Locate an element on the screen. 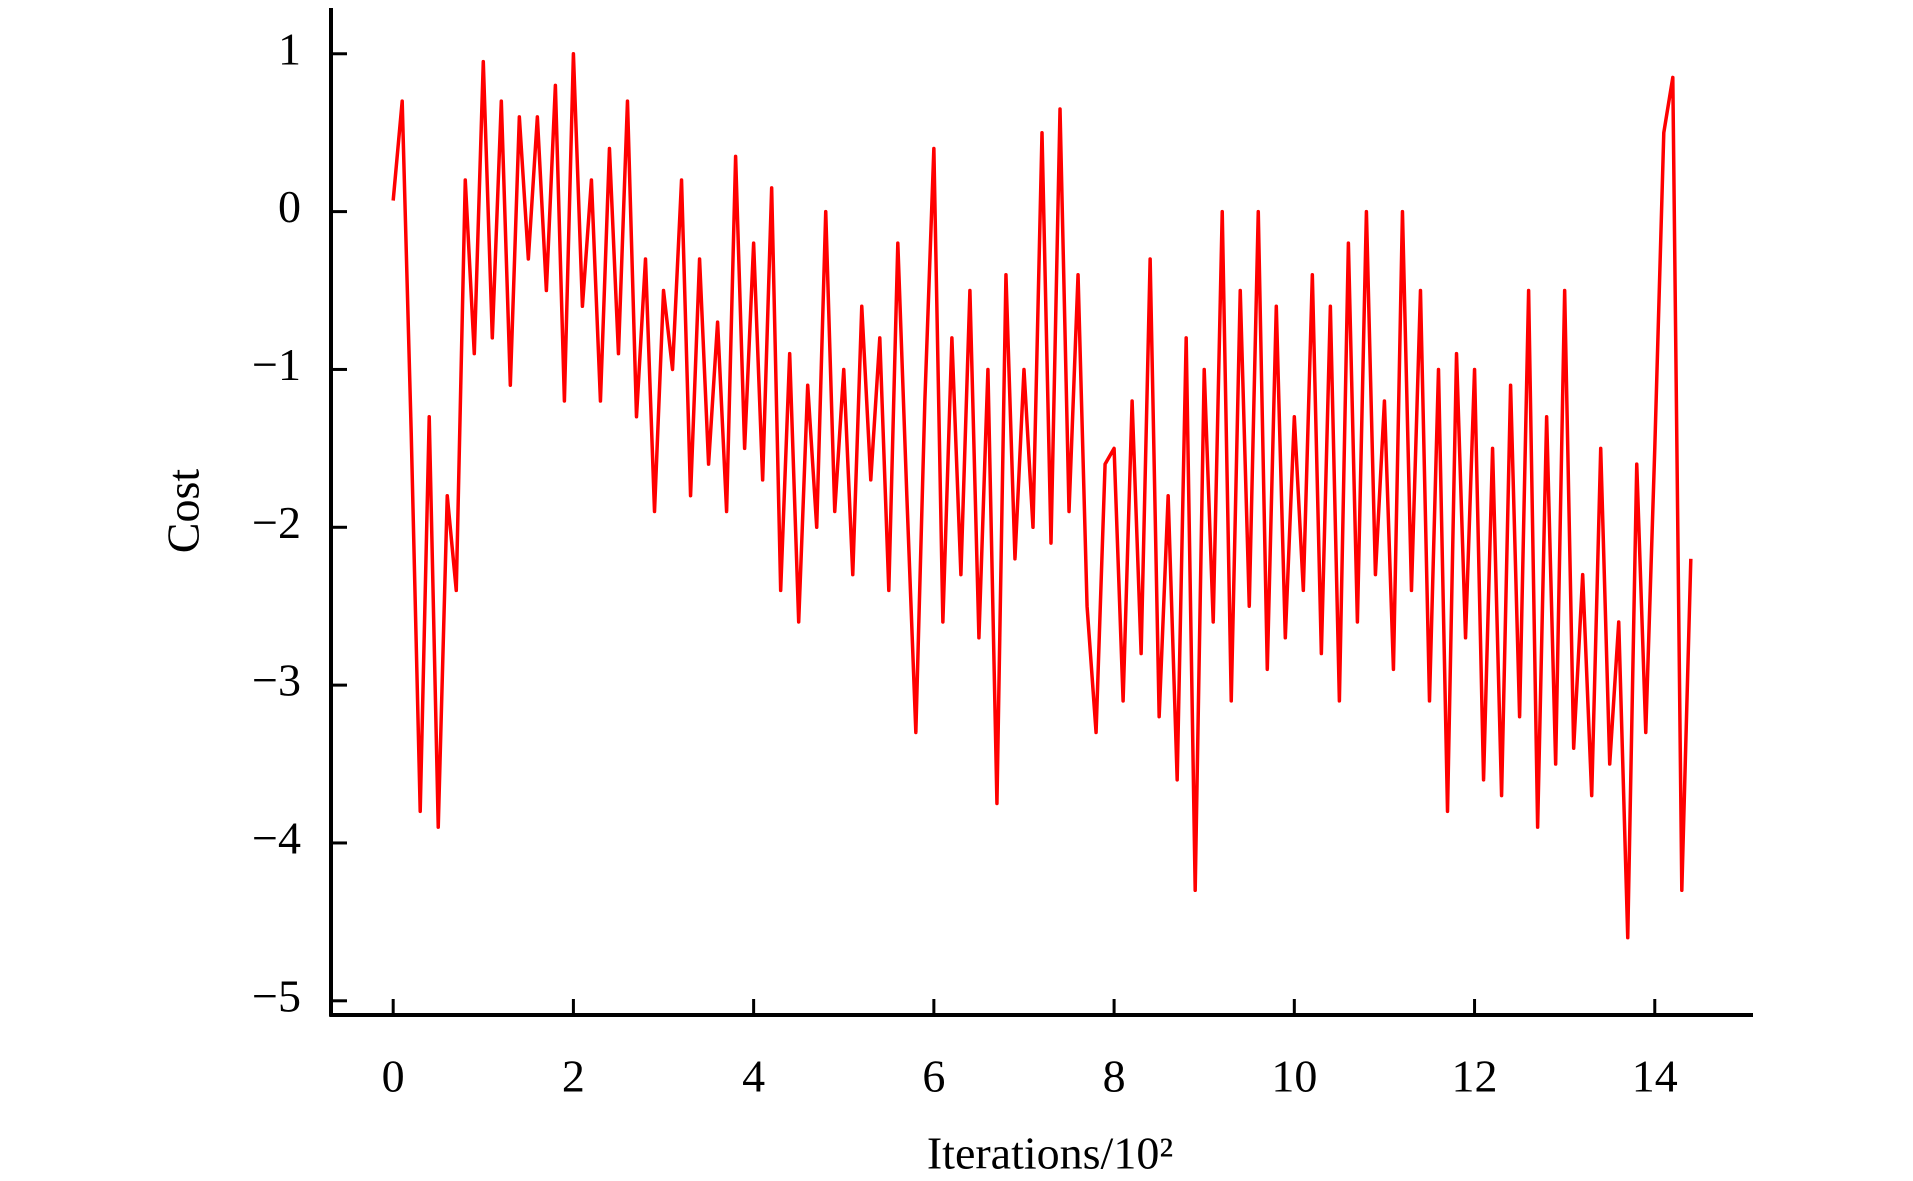 The image size is (1913, 1181). x-tick-label: 4 is located at coordinates (753, 1076).